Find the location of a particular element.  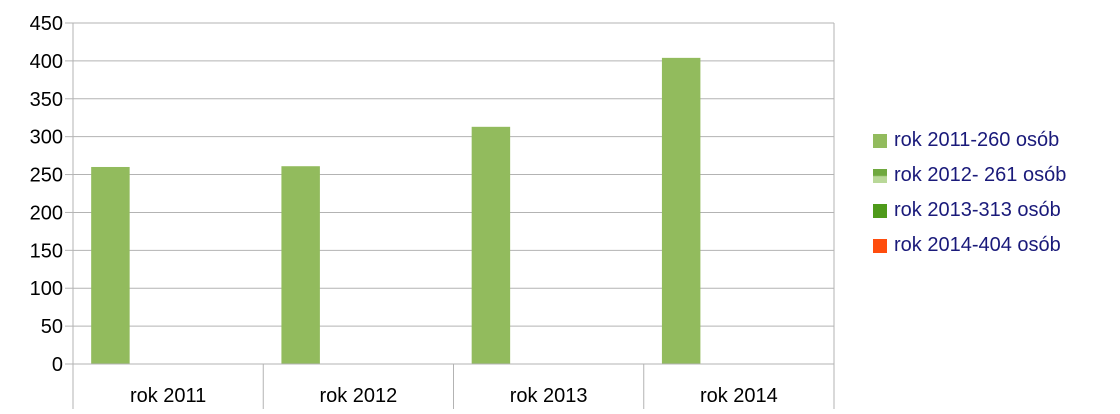

y-tick-label: 250 is located at coordinates (46, 176).